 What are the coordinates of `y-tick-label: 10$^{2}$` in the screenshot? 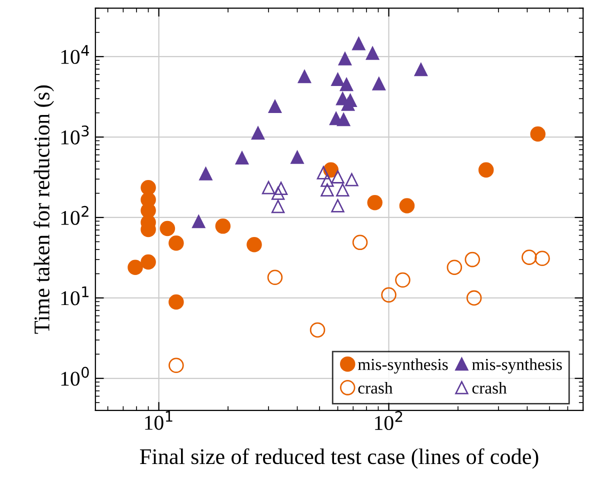 It's located at (74, 215).